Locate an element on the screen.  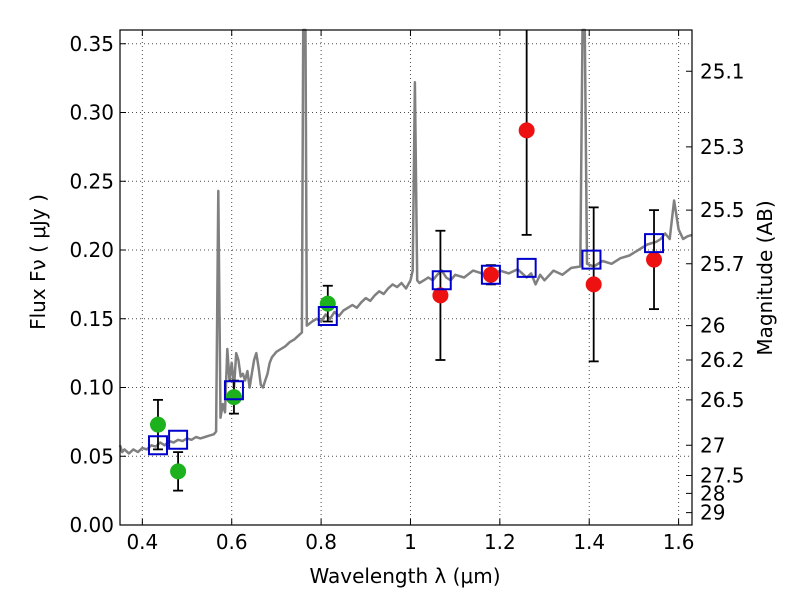
x-tick-label: 1.2 is located at coordinates (500, 542).